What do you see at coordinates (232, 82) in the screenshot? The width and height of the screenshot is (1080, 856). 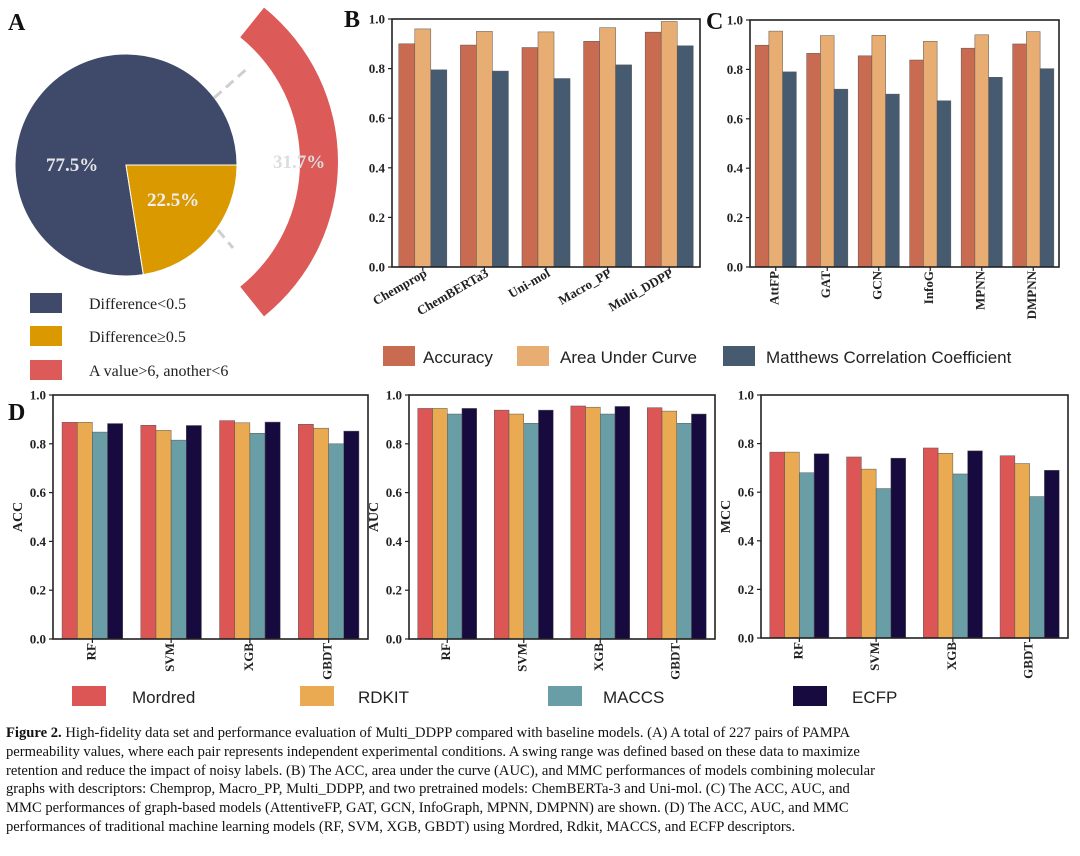 I see `connector-line` at bounding box center [232, 82].